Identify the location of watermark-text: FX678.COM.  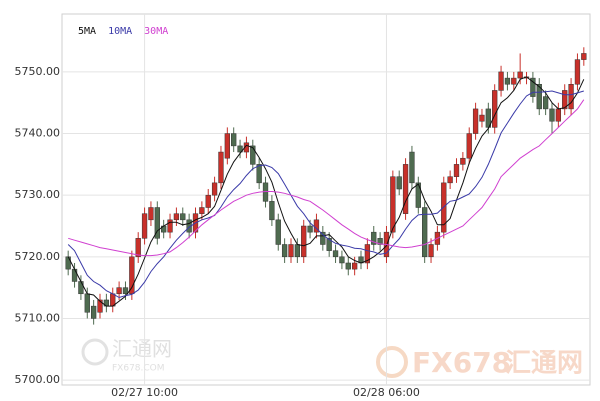
(138, 369).